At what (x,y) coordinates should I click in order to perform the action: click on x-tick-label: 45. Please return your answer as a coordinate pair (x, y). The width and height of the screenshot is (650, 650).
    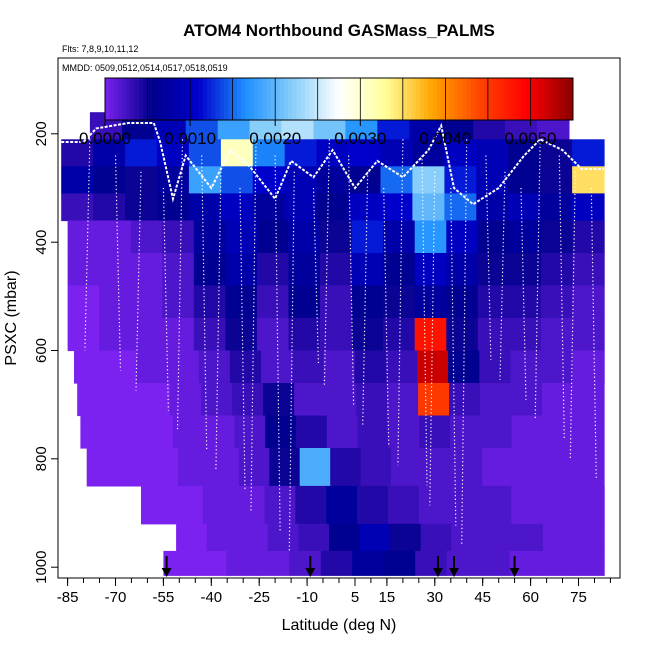
    Looking at the image, I should click on (482, 597).